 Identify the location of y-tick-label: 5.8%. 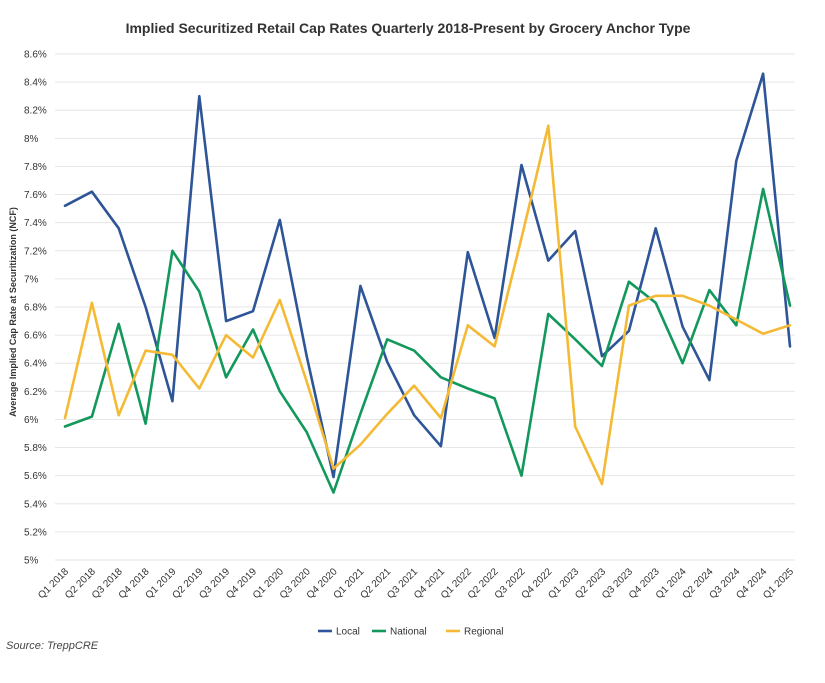
(35, 448).